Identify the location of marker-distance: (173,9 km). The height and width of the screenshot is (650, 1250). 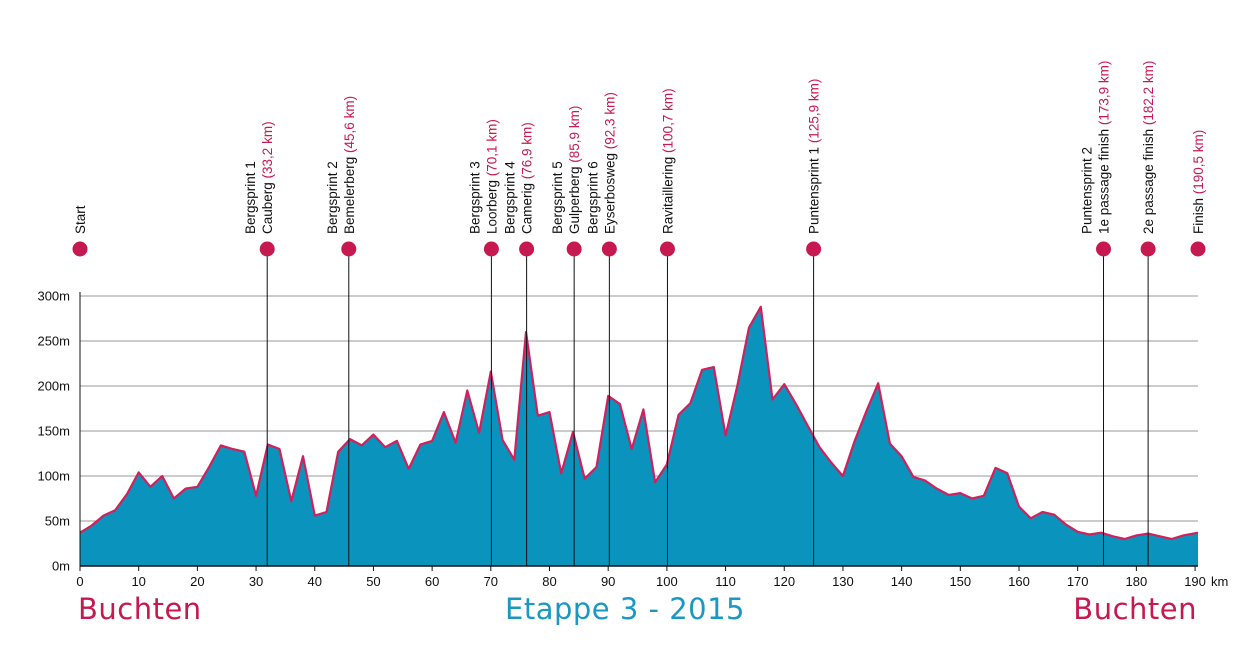
(1104, 95).